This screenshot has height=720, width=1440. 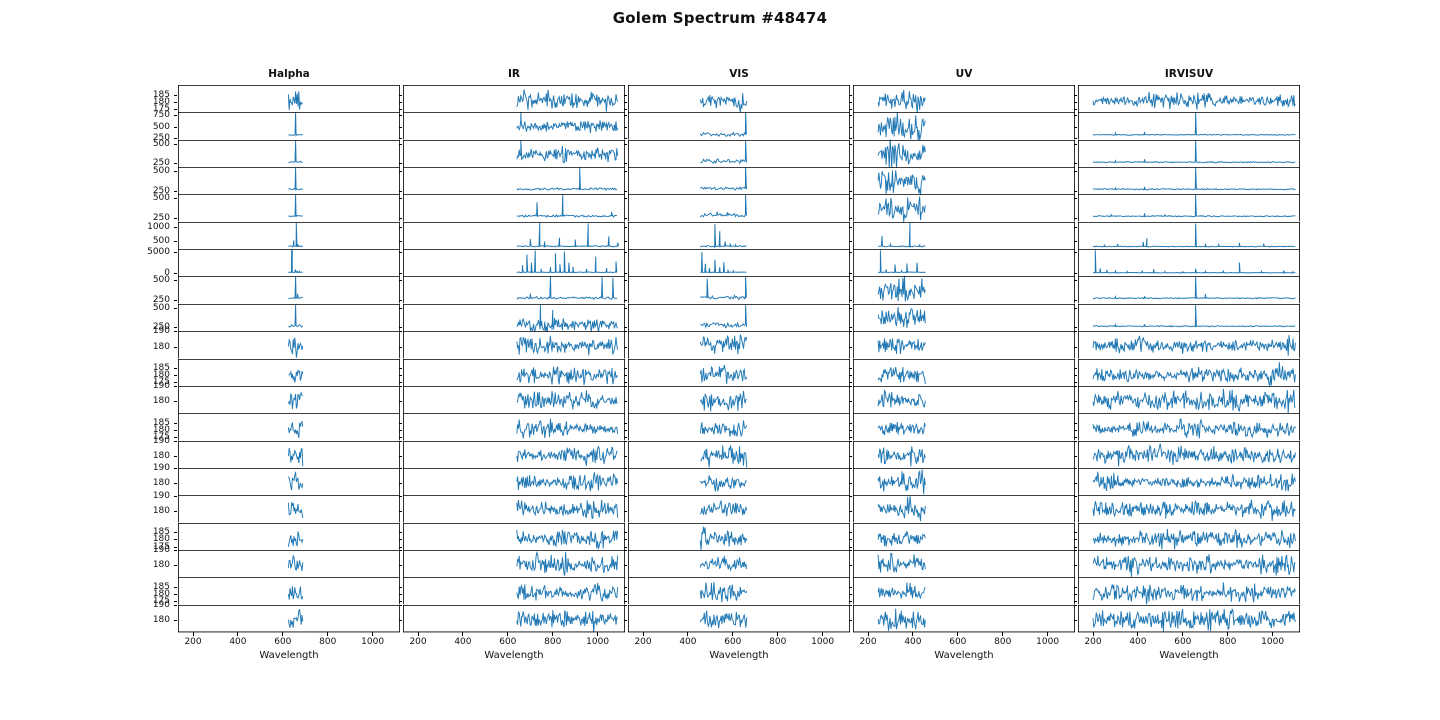 What do you see at coordinates (289, 591) in the screenshot?
I see `panel-halpha-row19` at bounding box center [289, 591].